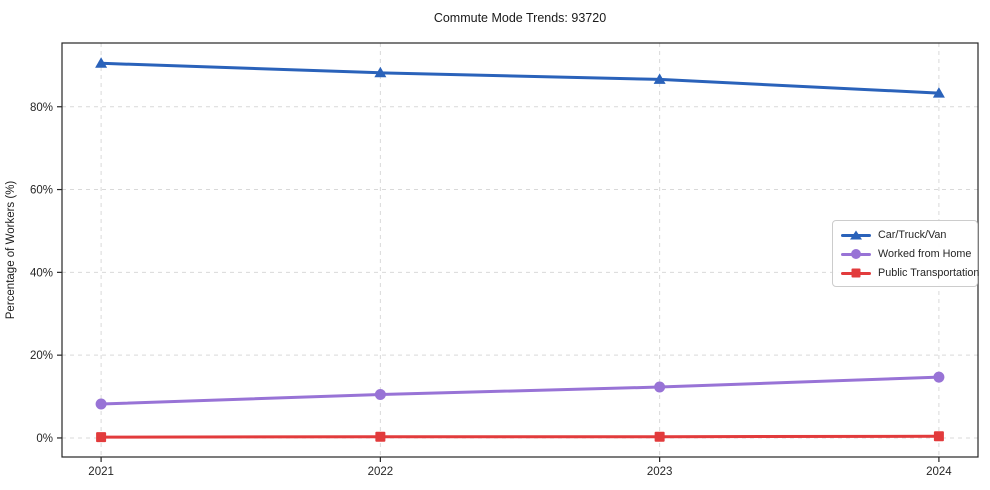  What do you see at coordinates (381, 472) in the screenshot?
I see `x-tick-label: 2022` at bounding box center [381, 472].